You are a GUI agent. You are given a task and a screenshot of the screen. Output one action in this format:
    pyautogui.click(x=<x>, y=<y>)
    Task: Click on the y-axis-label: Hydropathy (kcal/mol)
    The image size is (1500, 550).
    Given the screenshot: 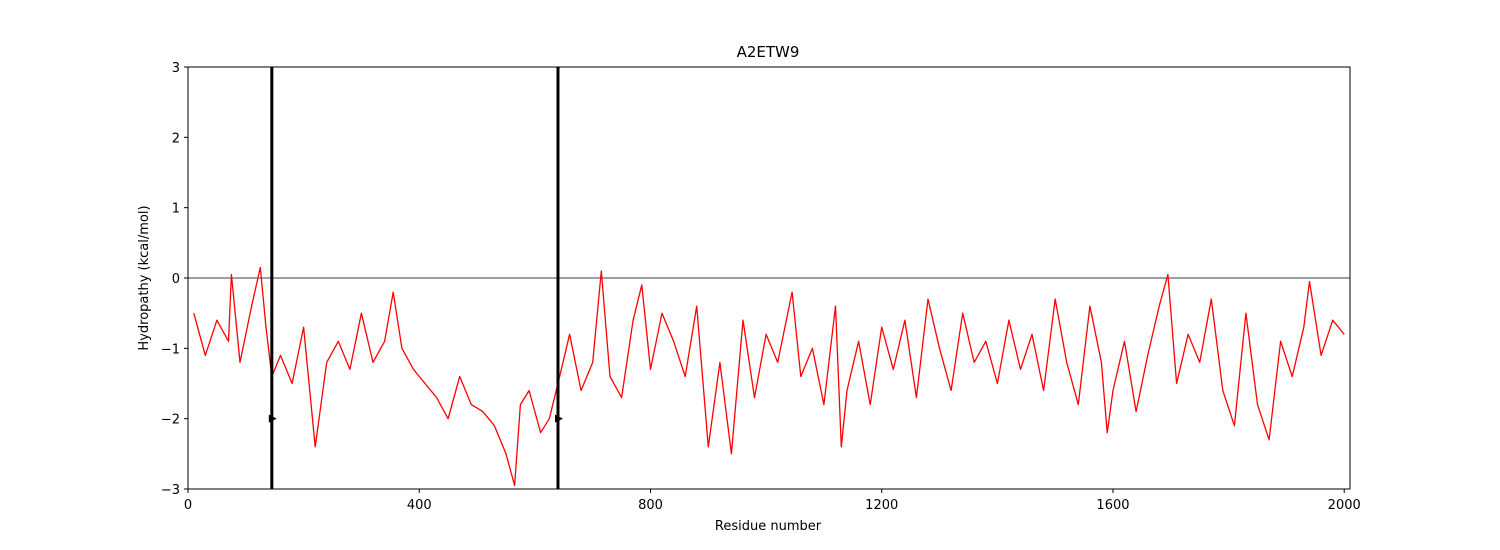 What is the action you would take?
    pyautogui.click(x=144, y=277)
    